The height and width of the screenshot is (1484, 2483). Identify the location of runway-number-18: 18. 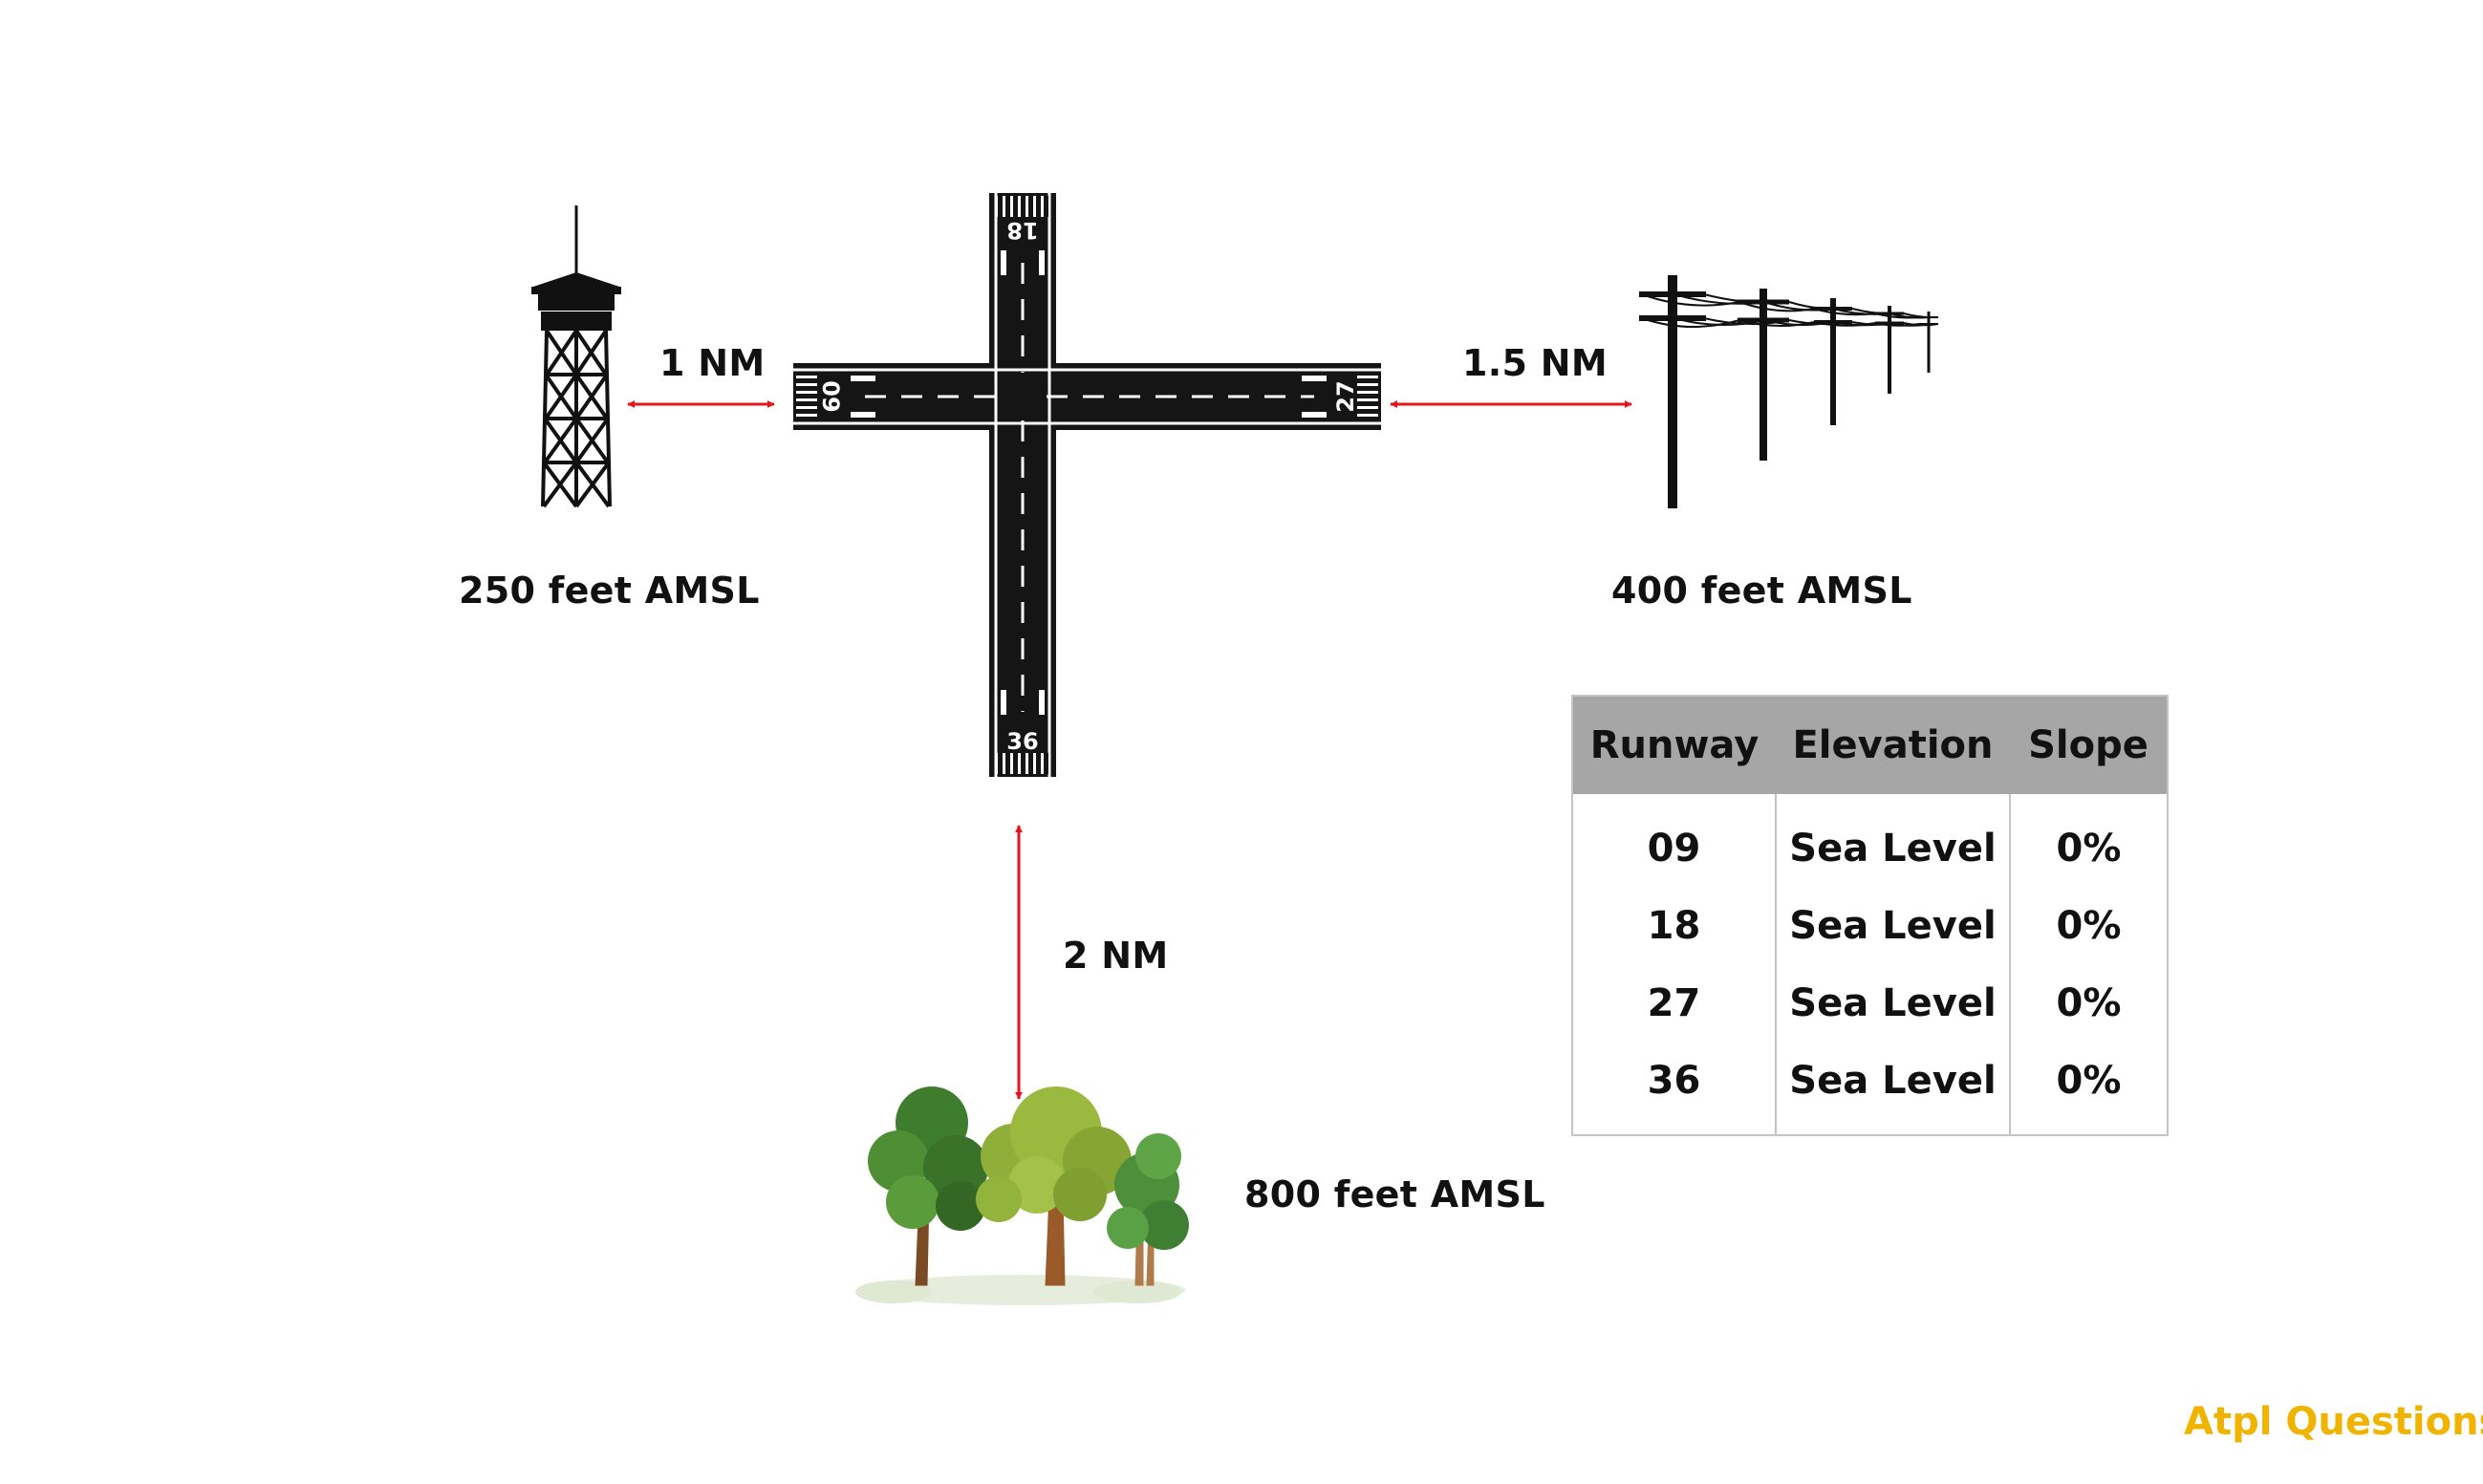
(1022, 230).